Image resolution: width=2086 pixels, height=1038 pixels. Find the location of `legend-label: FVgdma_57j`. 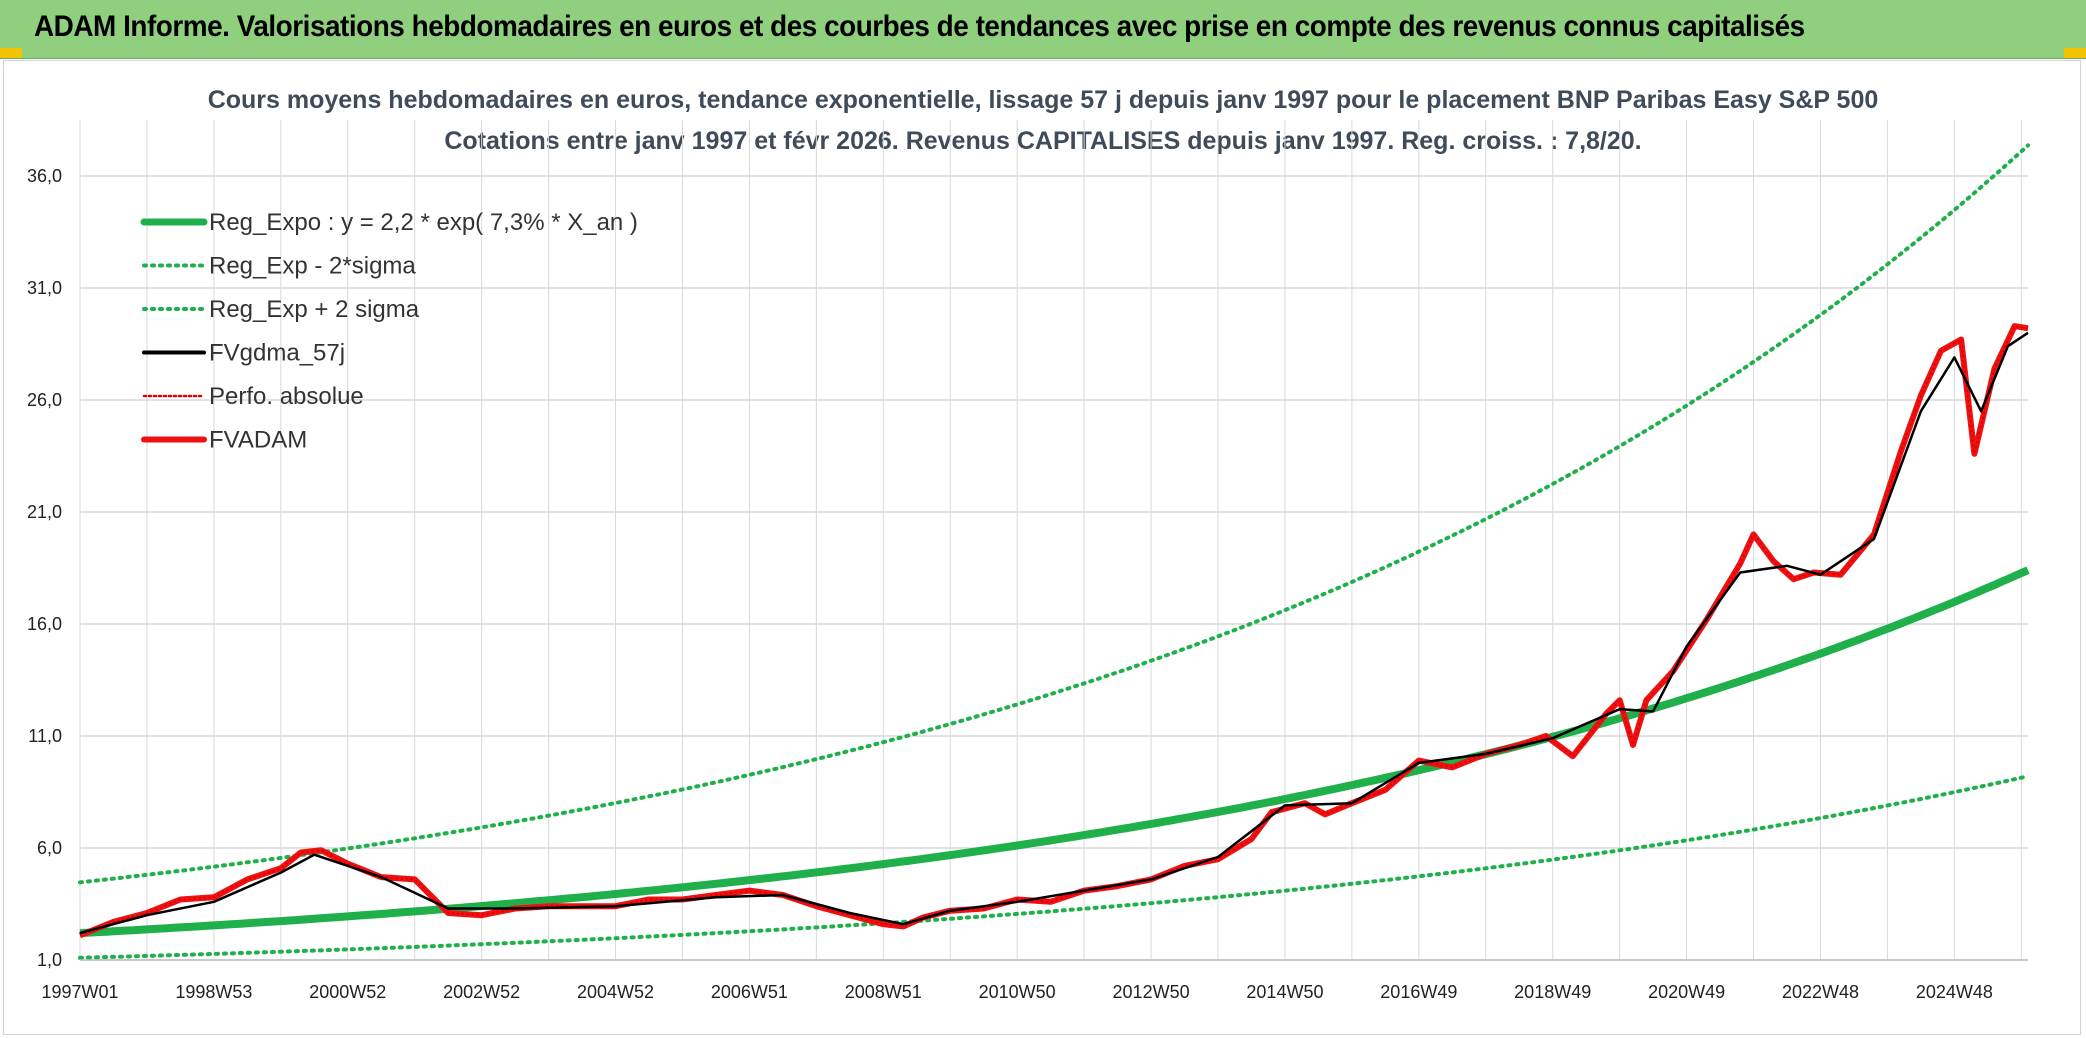

legend-label: FVgdma_57j is located at coordinates (277, 353).